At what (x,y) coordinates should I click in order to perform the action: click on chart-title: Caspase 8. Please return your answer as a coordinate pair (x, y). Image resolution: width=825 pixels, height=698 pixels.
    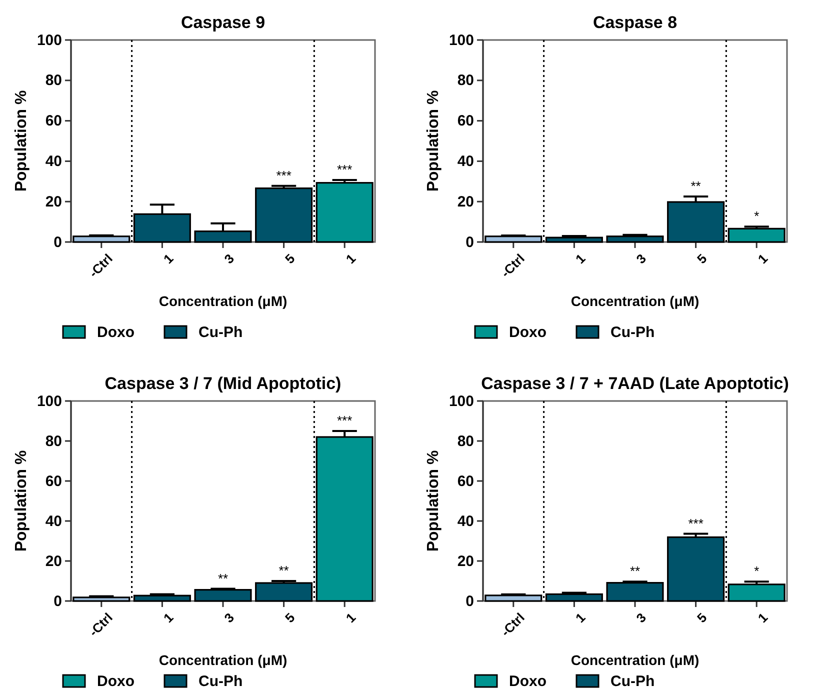
    Looking at the image, I should click on (635, 22).